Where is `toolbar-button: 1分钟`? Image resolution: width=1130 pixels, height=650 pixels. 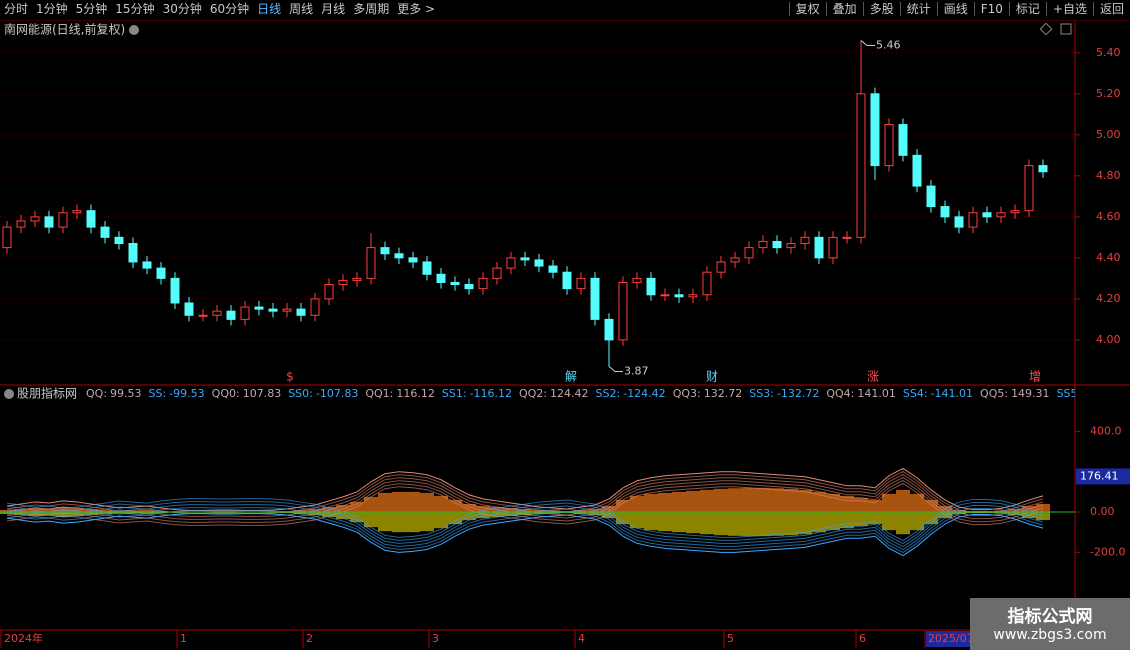
toolbar-button: 1分钟 is located at coordinates (52, 9).